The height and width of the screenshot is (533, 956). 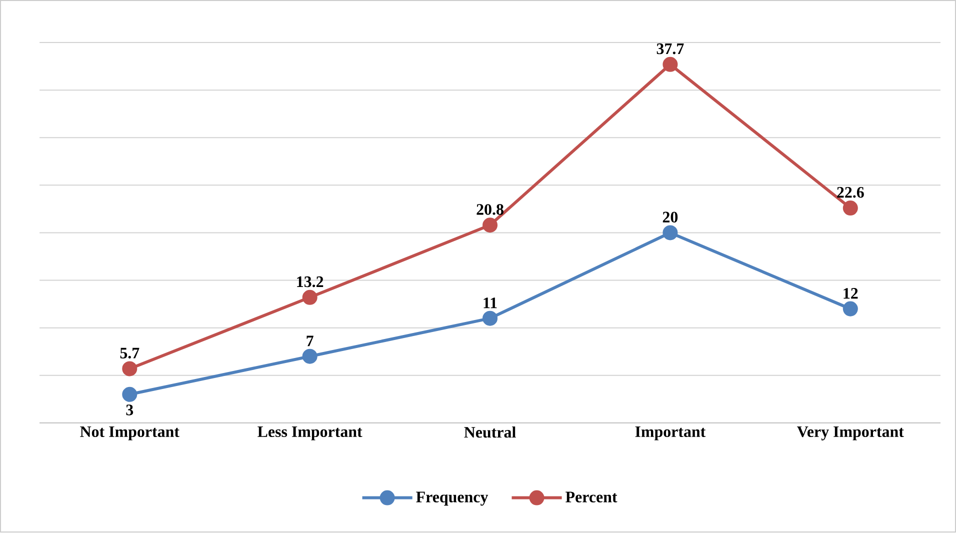 I want to click on data-label: 37.7, so click(x=670, y=49).